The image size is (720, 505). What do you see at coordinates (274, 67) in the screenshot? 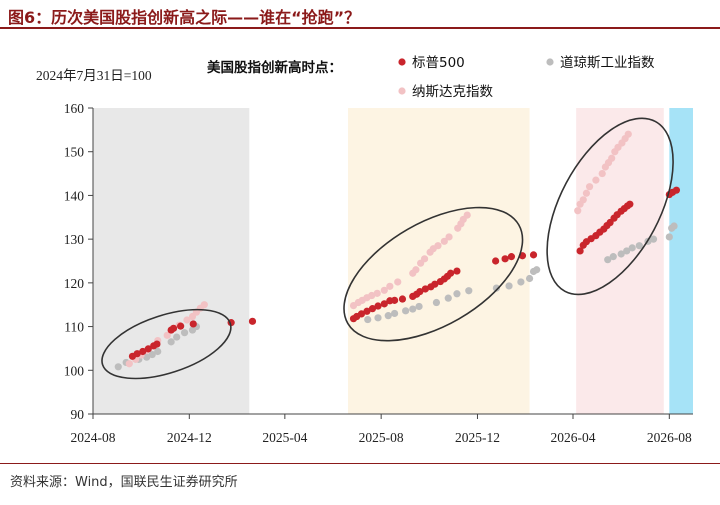
I see `legend-title: 美国股指创新高时点：` at bounding box center [274, 67].